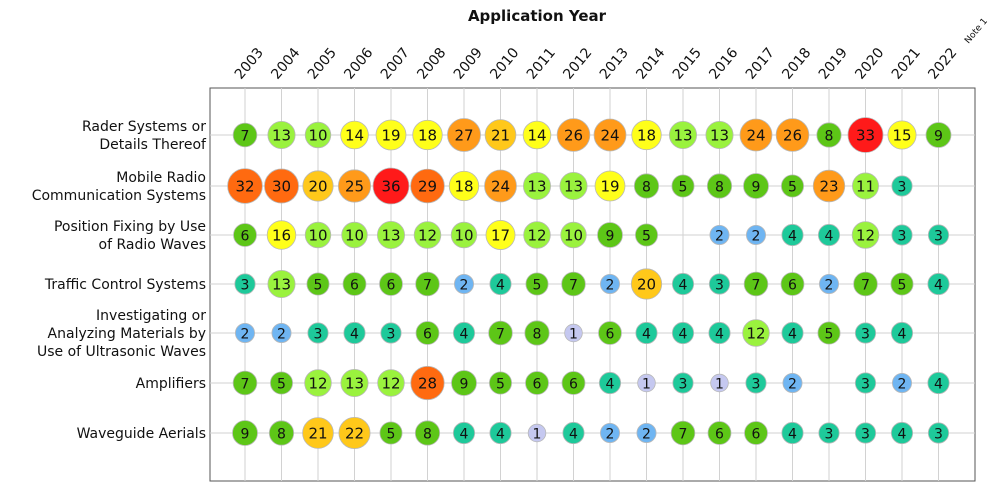  I want to click on bubble: 17, so click(500, 235).